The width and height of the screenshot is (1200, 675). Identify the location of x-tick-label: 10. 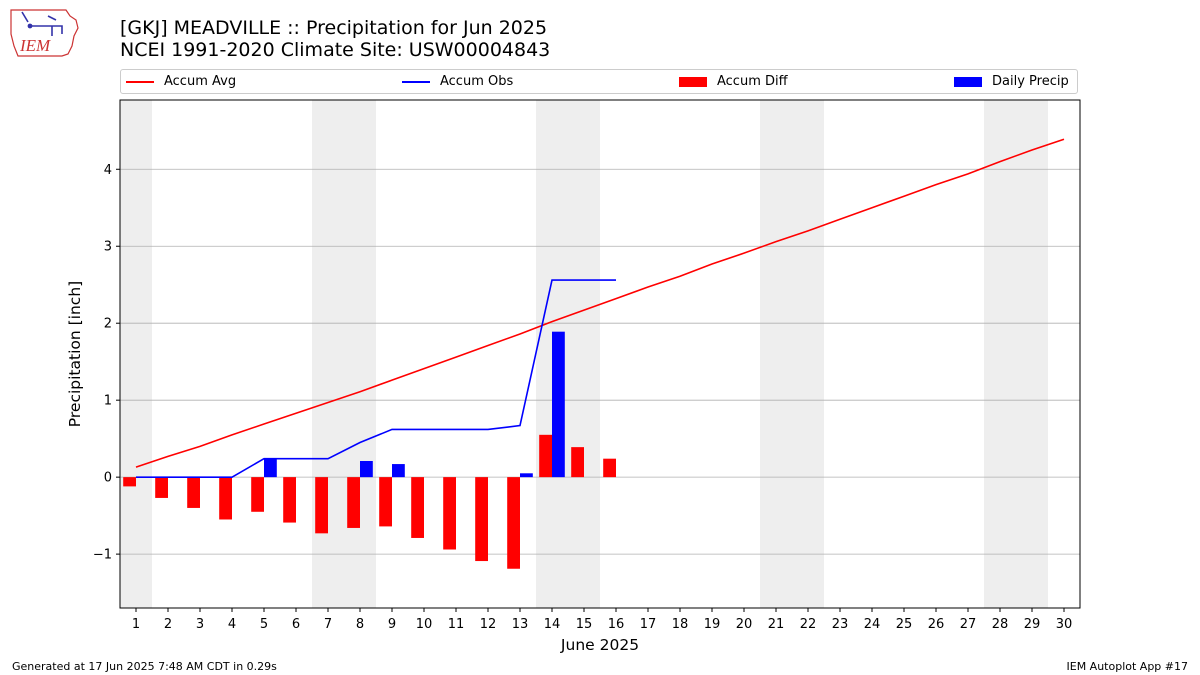
(424, 624).